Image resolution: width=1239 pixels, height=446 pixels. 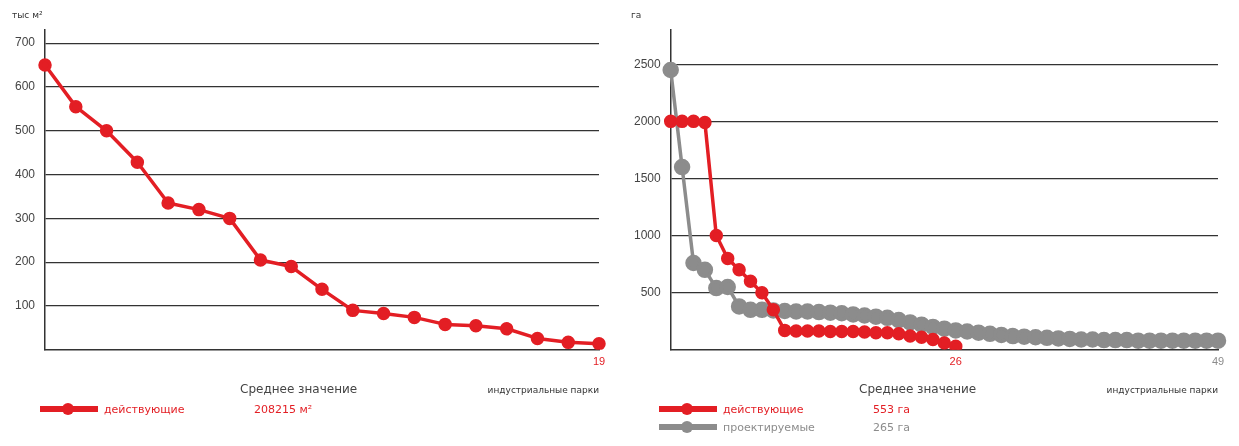 What do you see at coordinates (647, 120) in the screenshot?
I see `y-tick-label: 2000` at bounding box center [647, 120].